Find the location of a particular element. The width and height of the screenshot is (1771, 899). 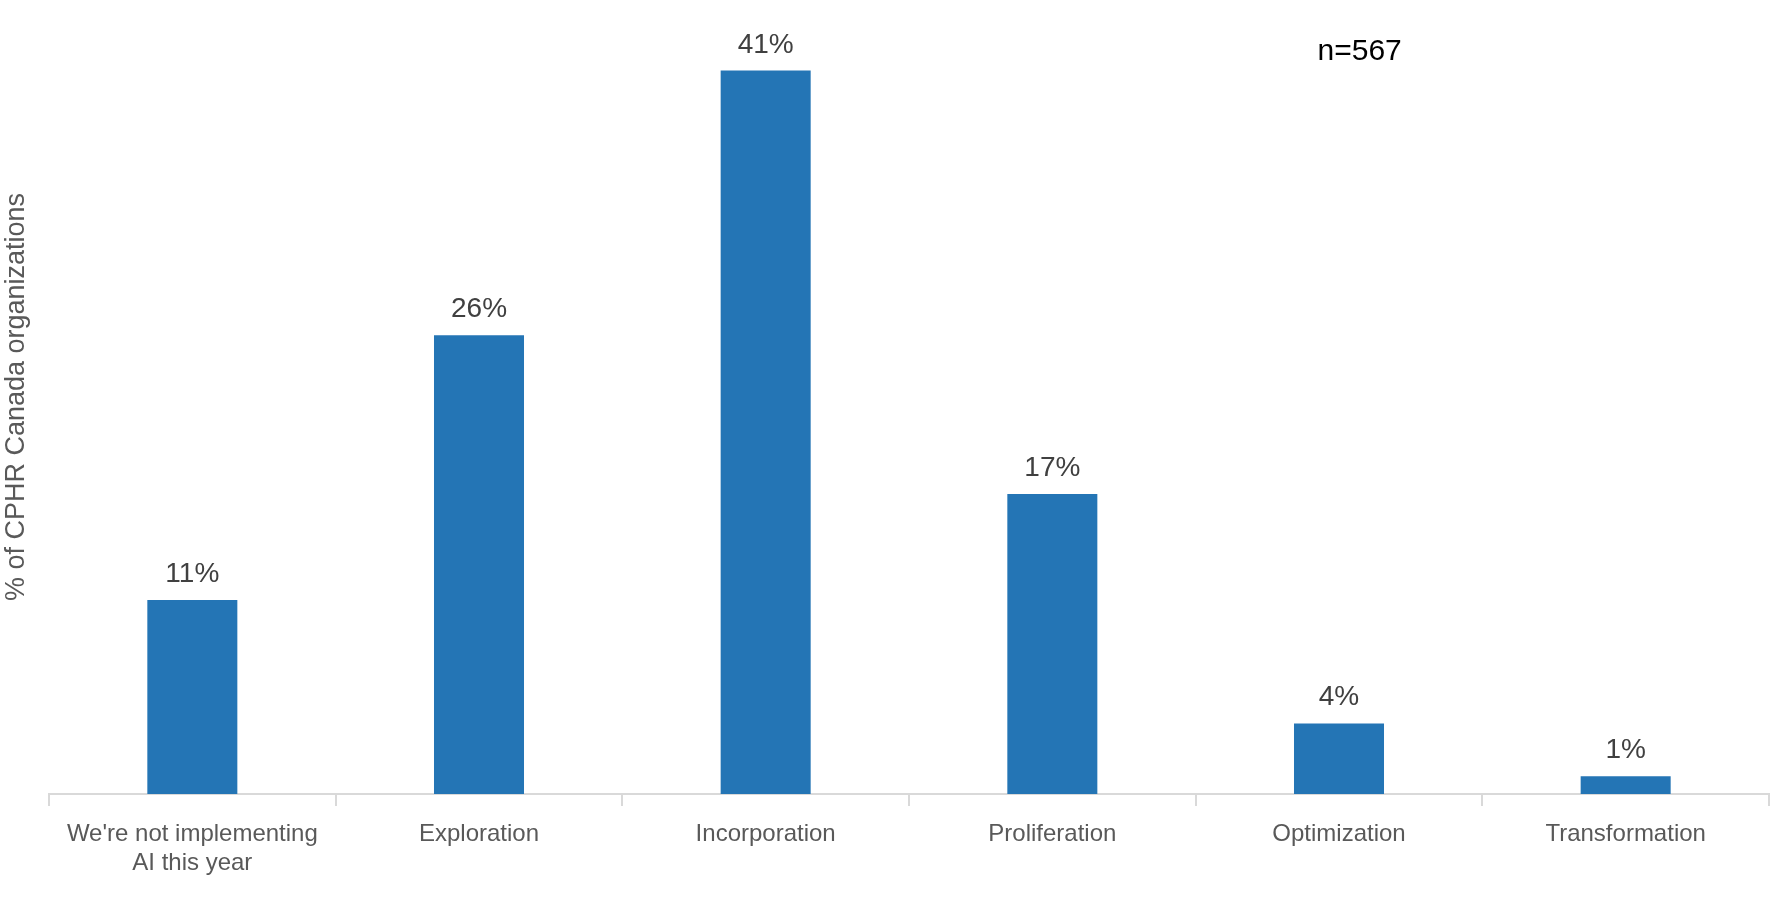

x-tick-label: Proliferation is located at coordinates (1052, 833).